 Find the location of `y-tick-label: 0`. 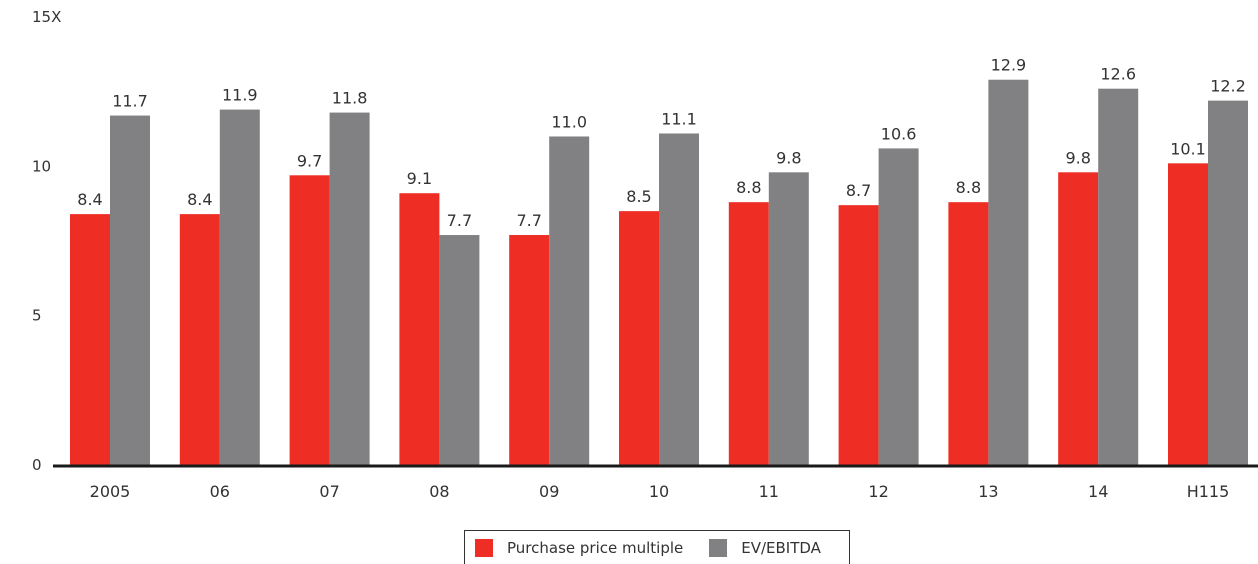

y-tick-label: 0 is located at coordinates (37, 465).